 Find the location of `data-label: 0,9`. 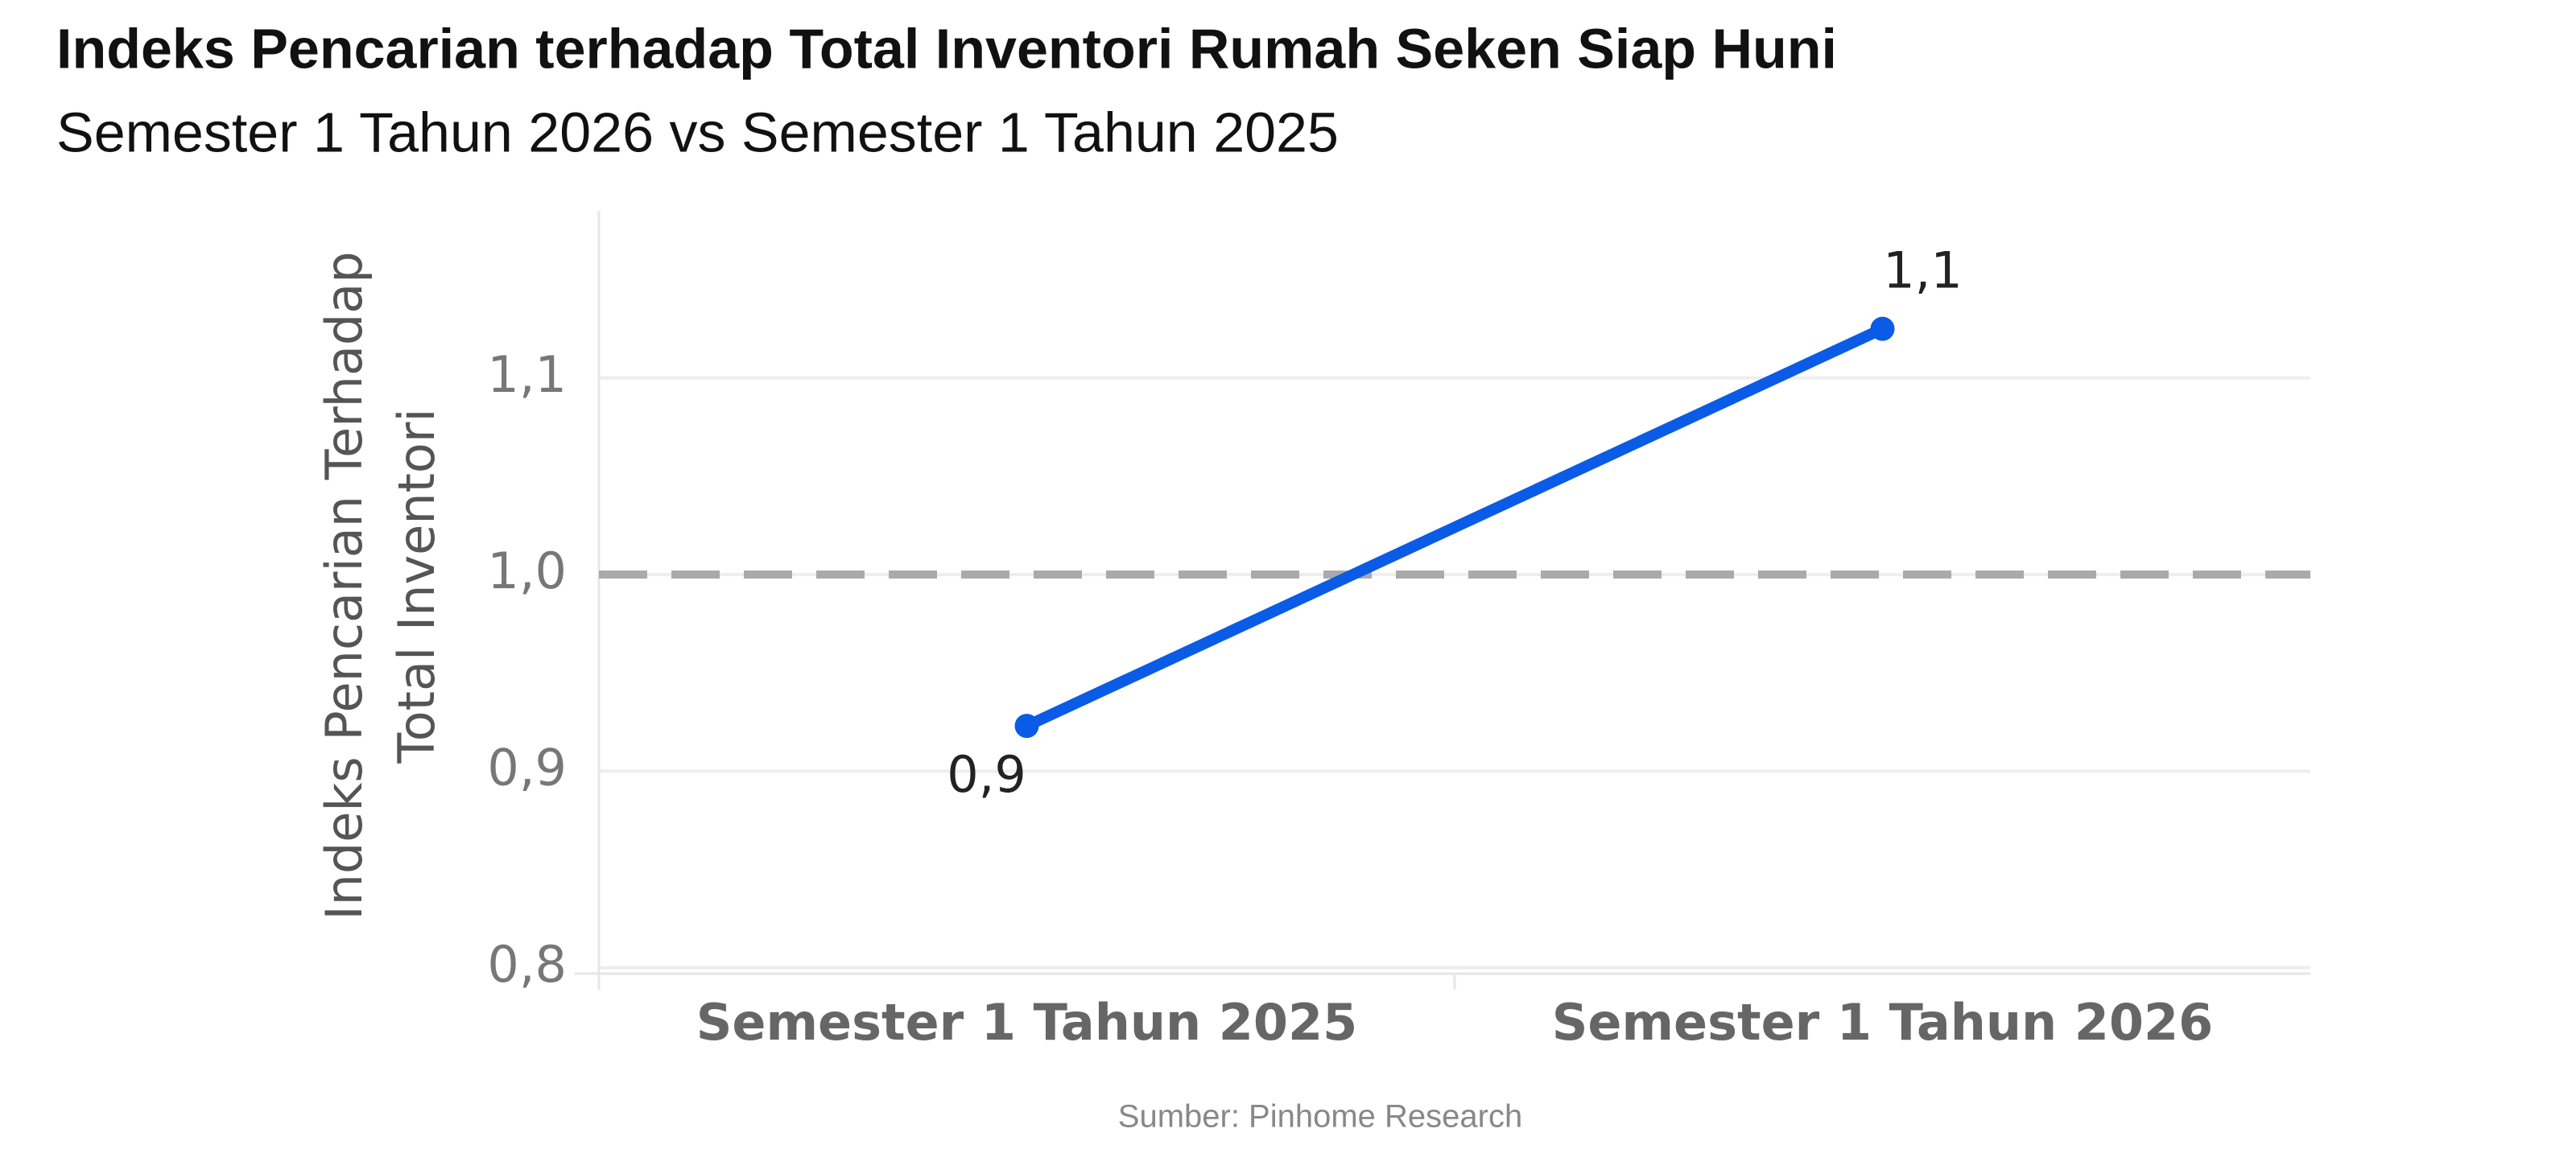

data-label: 0,9 is located at coordinates (986, 774).